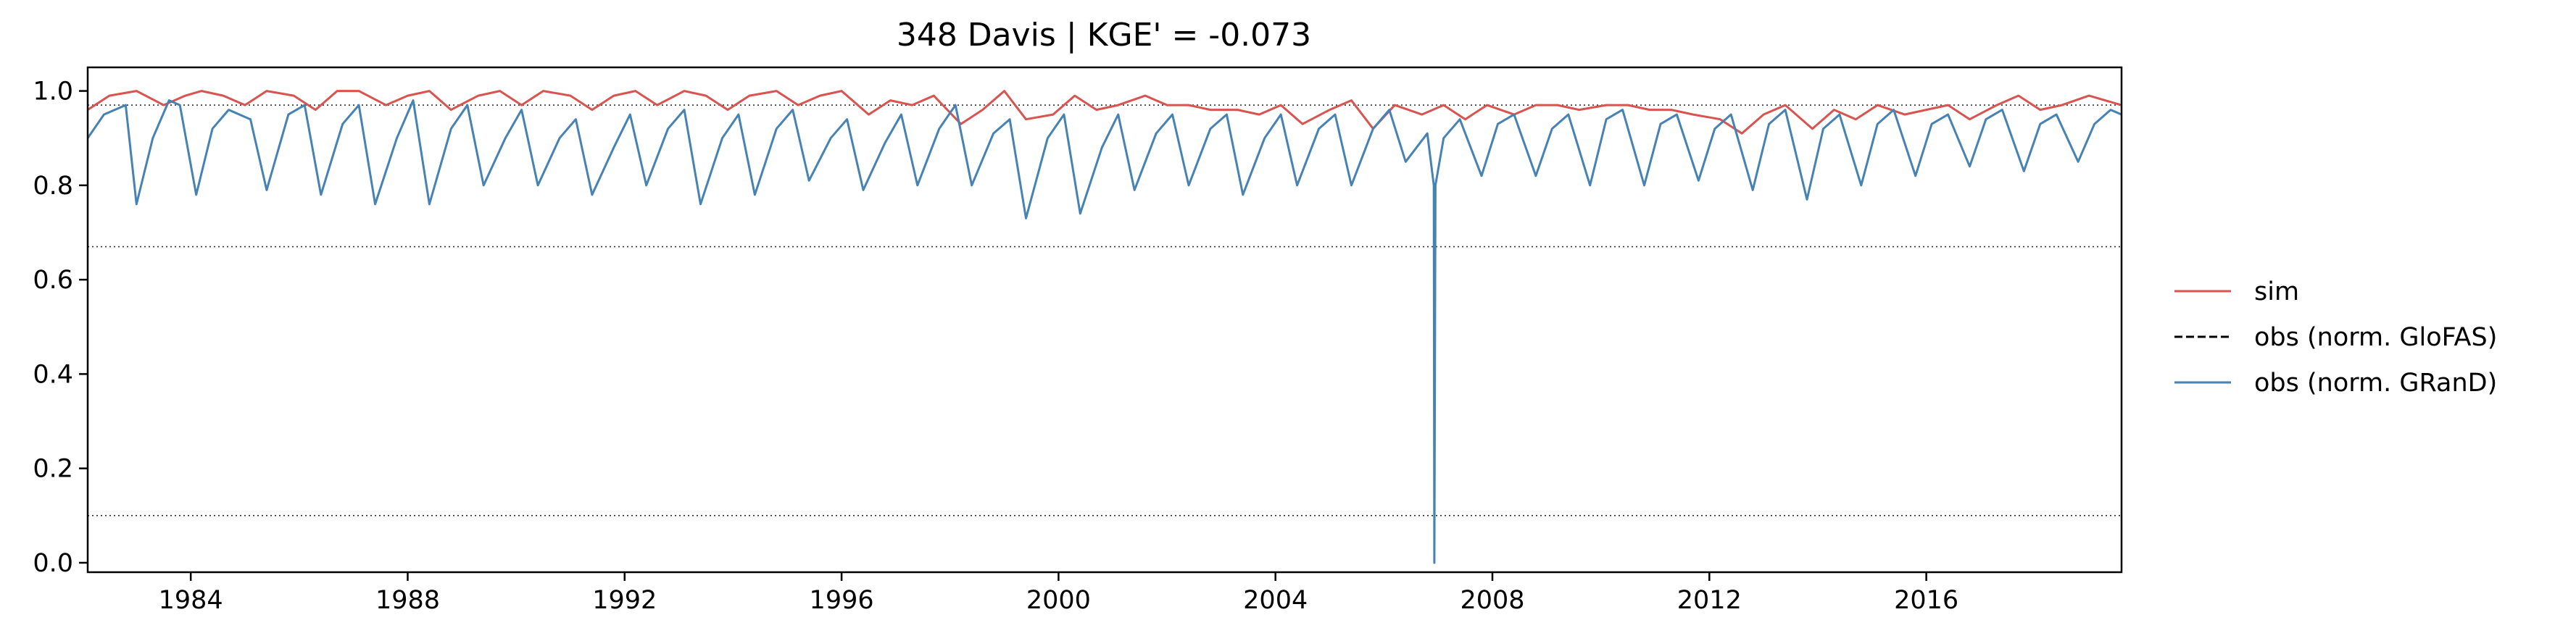  I want to click on y-axis: 0.0 0.2 0.4 0.6 0.8 1.0, so click(60, 328).